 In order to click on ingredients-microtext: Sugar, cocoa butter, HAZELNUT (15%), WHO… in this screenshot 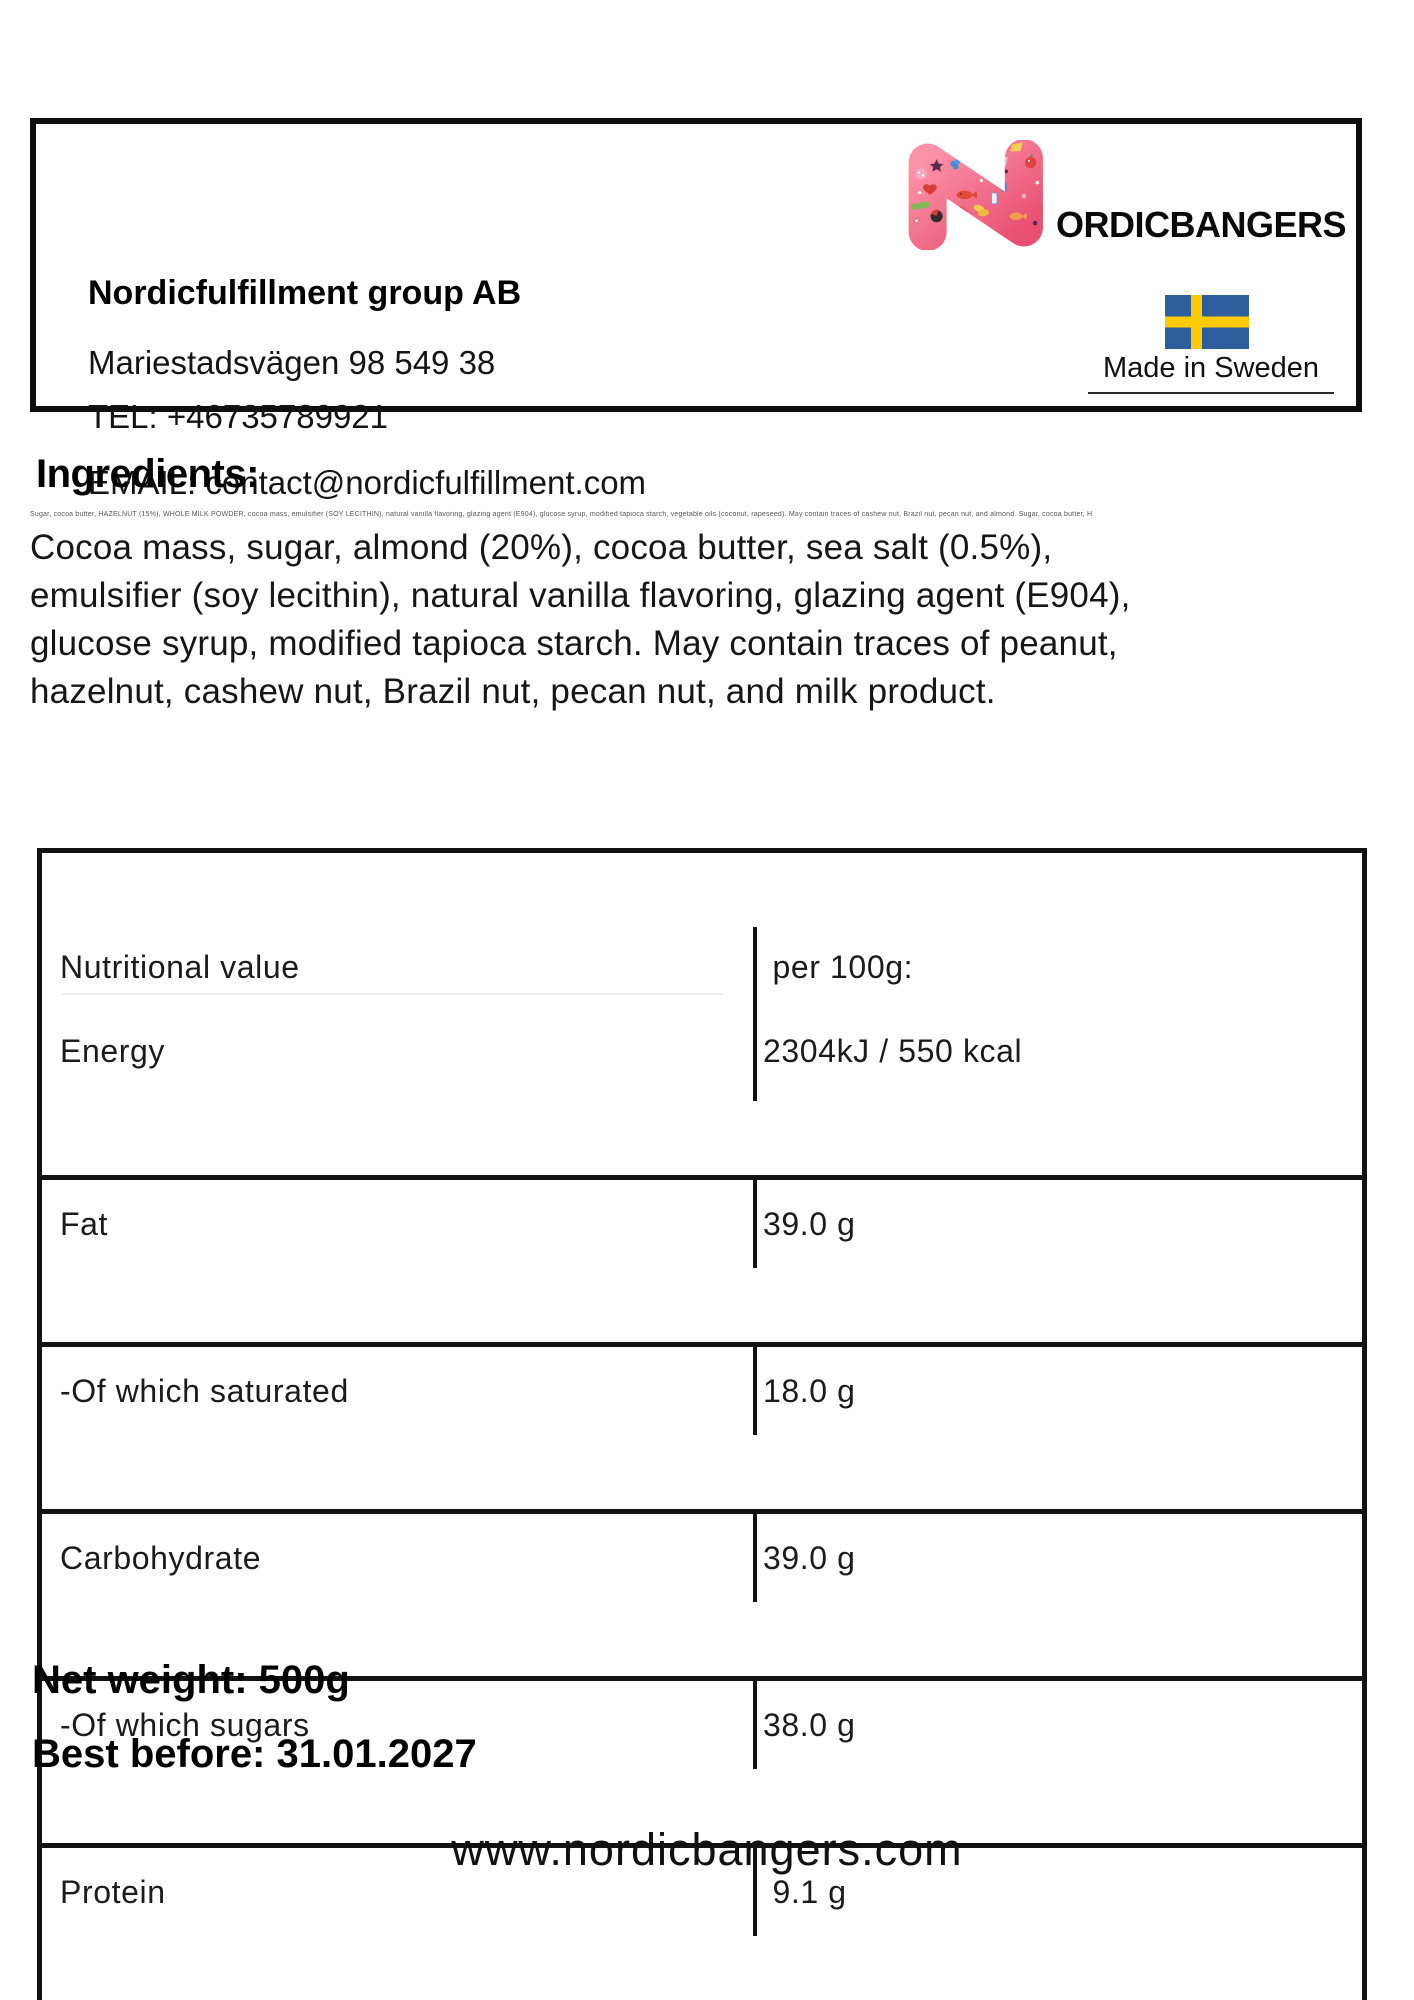, I will do `click(561, 514)`.